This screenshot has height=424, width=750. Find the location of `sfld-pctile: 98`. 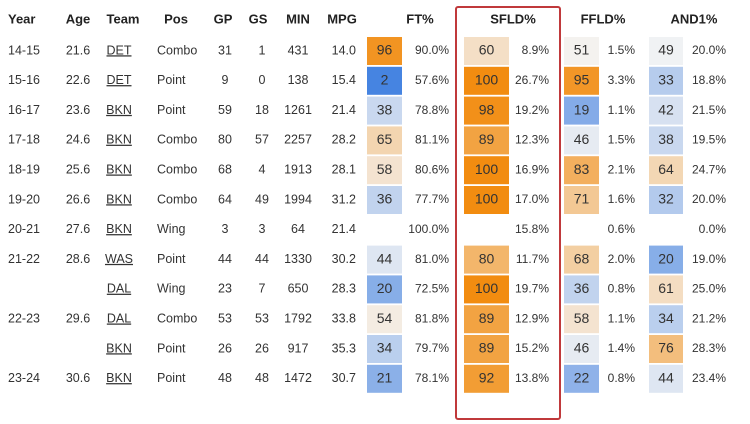

sfld-pctile: 98 is located at coordinates (487, 109).